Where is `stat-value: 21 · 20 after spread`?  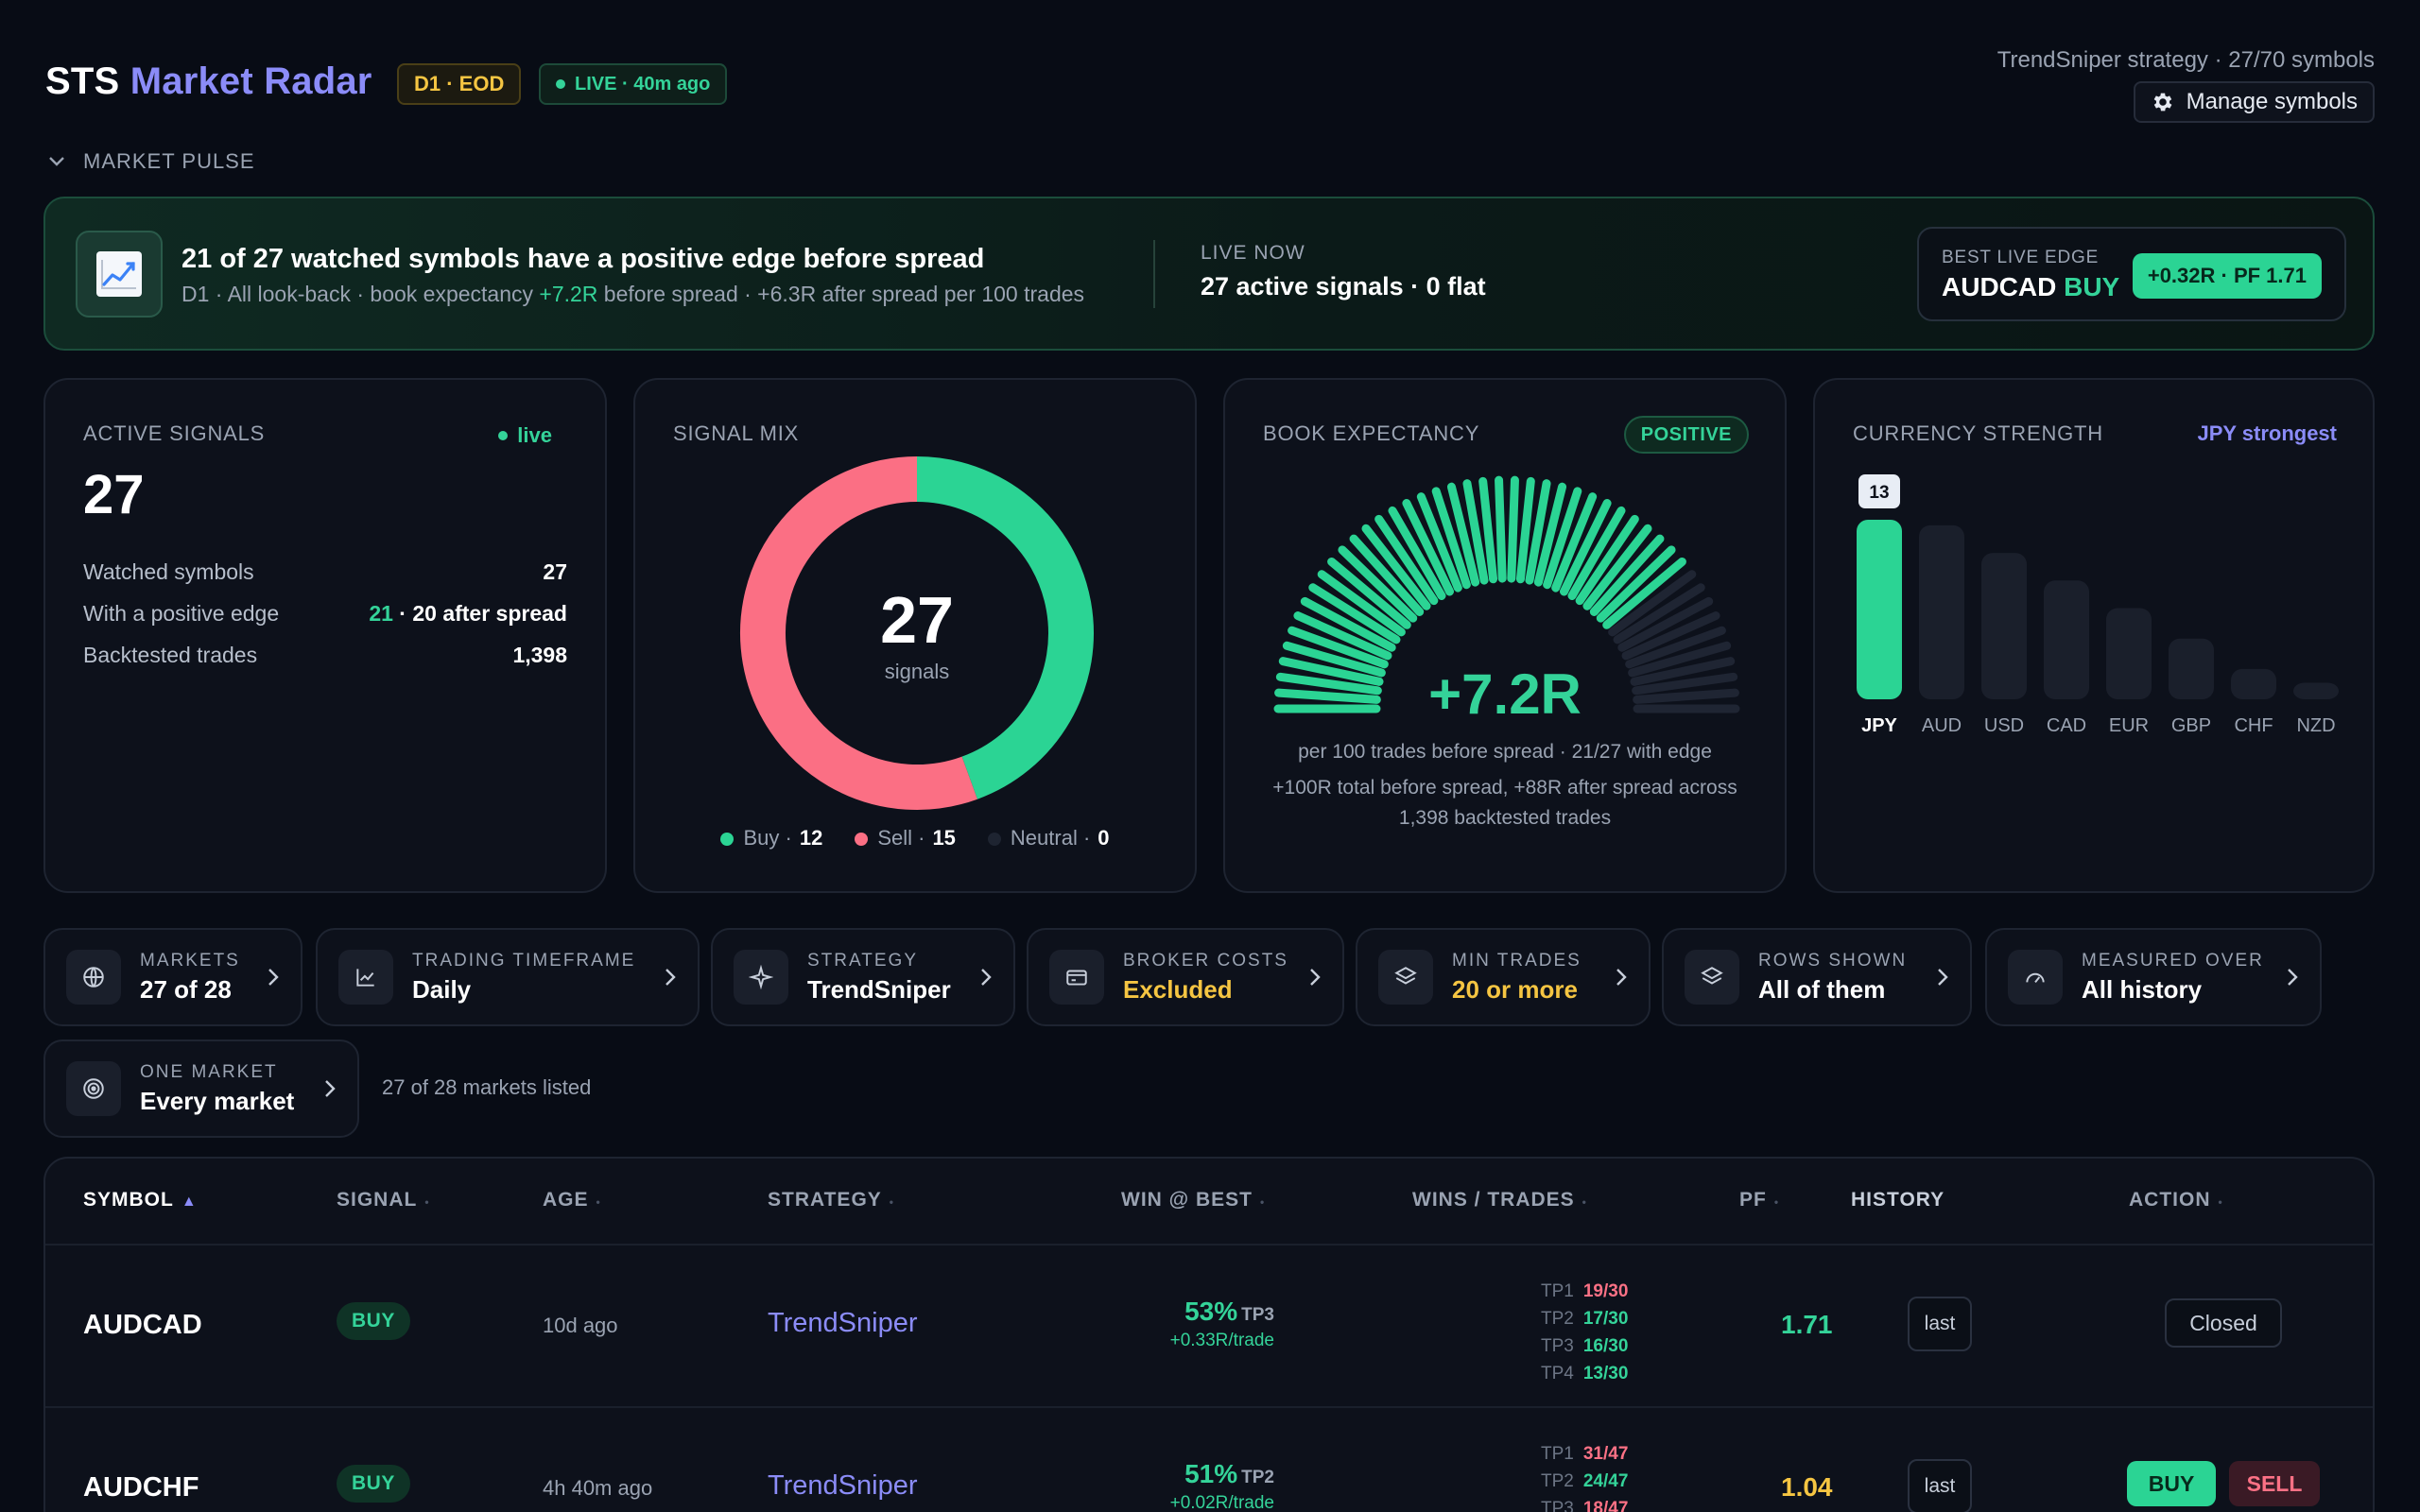 stat-value: 21 · 20 after spread is located at coordinates (468, 614).